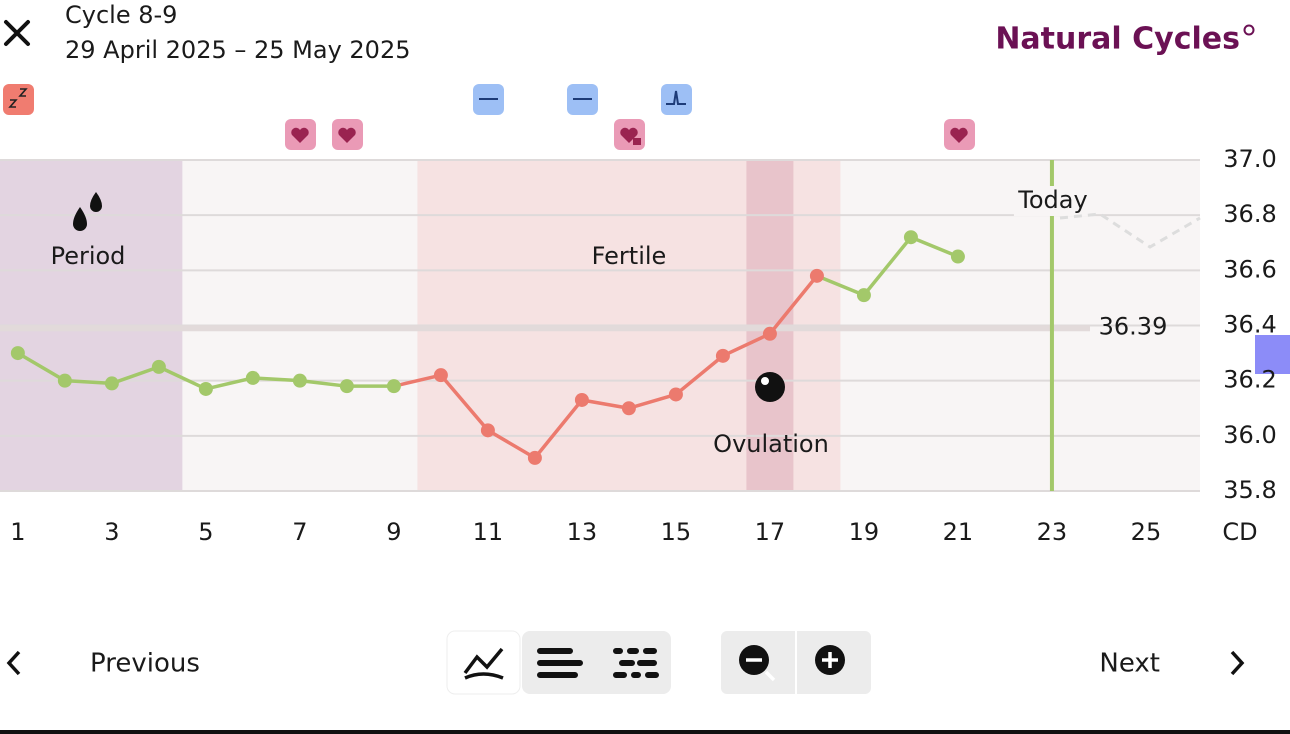  Describe the element at coordinates (393, 532) in the screenshot. I see `x-tick-label: 9` at that location.